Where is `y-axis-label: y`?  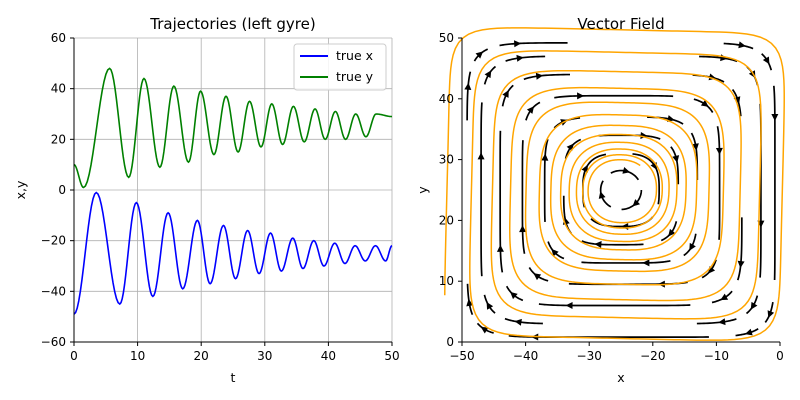 y-axis-label: y is located at coordinates (422, 190).